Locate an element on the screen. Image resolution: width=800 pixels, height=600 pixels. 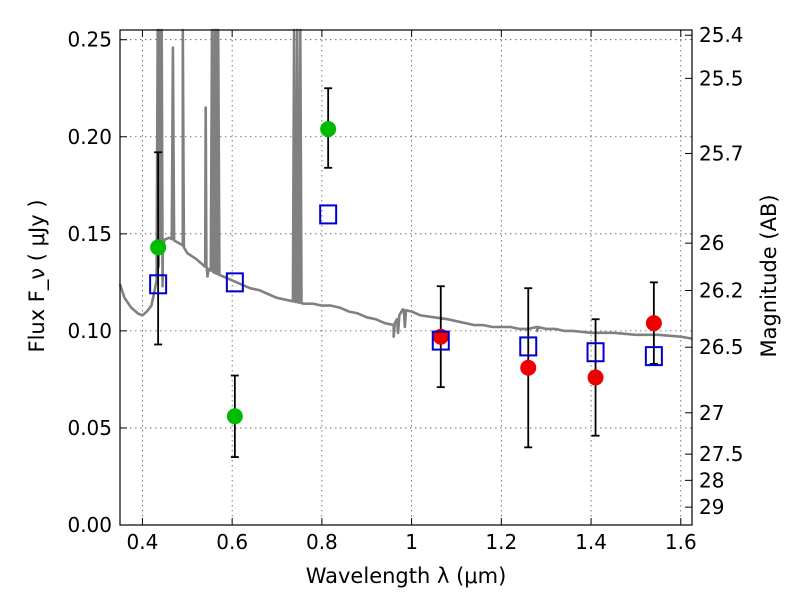
y-tick-label: 0.10 is located at coordinates (89, 331).